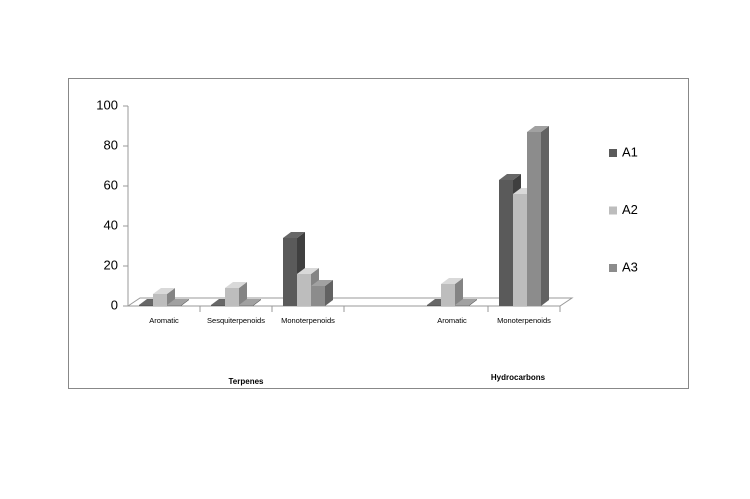 This screenshot has width=750, height=499. What do you see at coordinates (114, 304) in the screenshot?
I see `y-tick-label: 0` at bounding box center [114, 304].